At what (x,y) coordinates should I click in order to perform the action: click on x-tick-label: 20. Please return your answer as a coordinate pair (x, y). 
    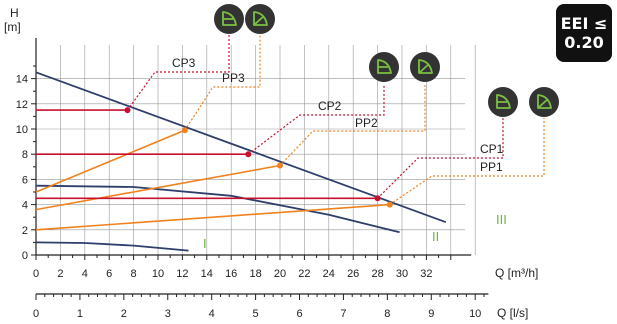
    Looking at the image, I should click on (280, 274).